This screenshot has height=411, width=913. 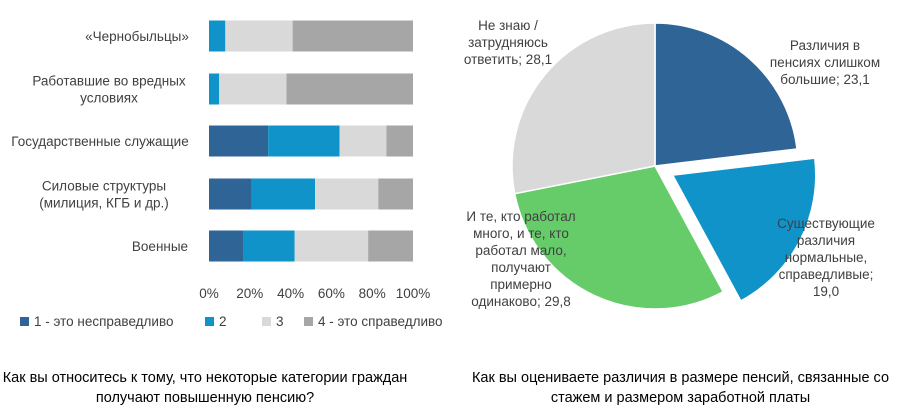 I want to click on legend-label: 2, so click(x=223, y=321).